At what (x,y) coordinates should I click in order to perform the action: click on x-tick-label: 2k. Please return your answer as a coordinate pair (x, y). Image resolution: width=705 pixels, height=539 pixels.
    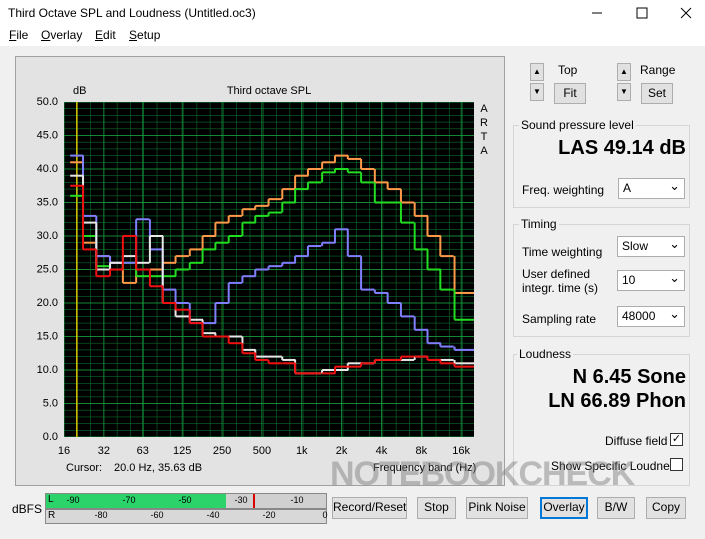
    Looking at the image, I should click on (342, 451).